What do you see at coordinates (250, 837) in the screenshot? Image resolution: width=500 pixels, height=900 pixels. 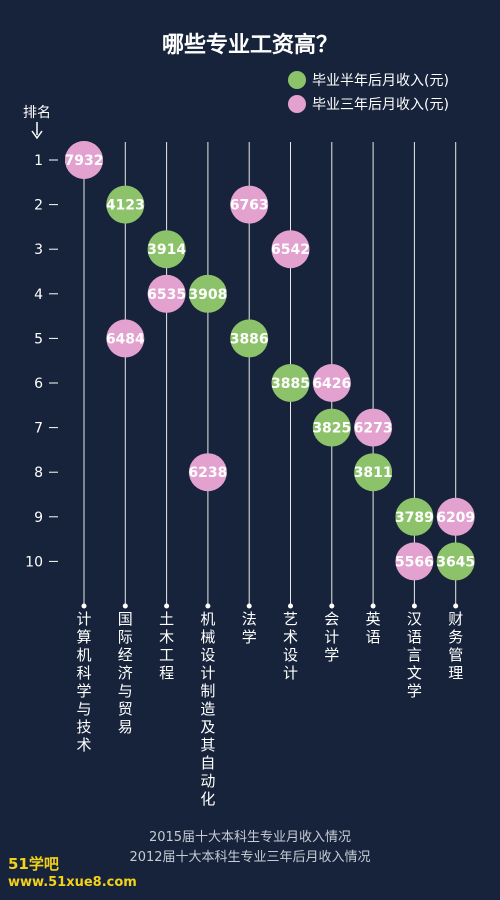 I see `footnote-1: 2015届十大本科生专业月收入情况` at bounding box center [250, 837].